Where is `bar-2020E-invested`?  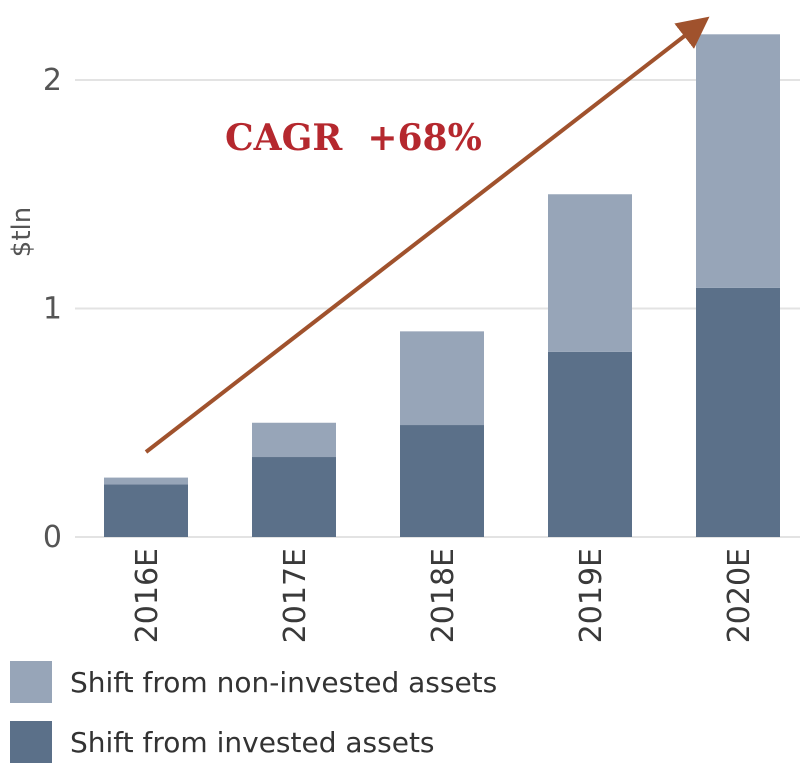 bar-2020E-invested is located at coordinates (738, 412).